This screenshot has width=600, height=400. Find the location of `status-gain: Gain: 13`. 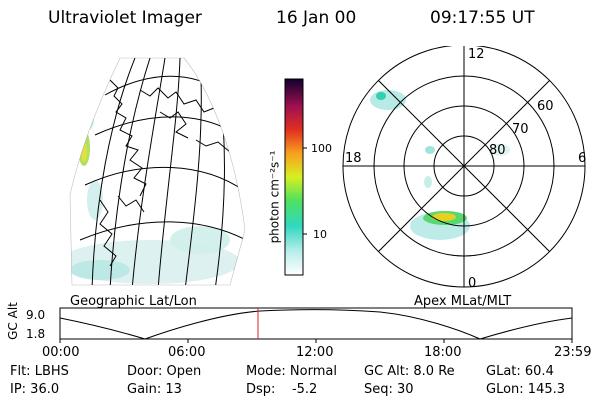

status-gain: Gain: 13 is located at coordinates (154, 389).